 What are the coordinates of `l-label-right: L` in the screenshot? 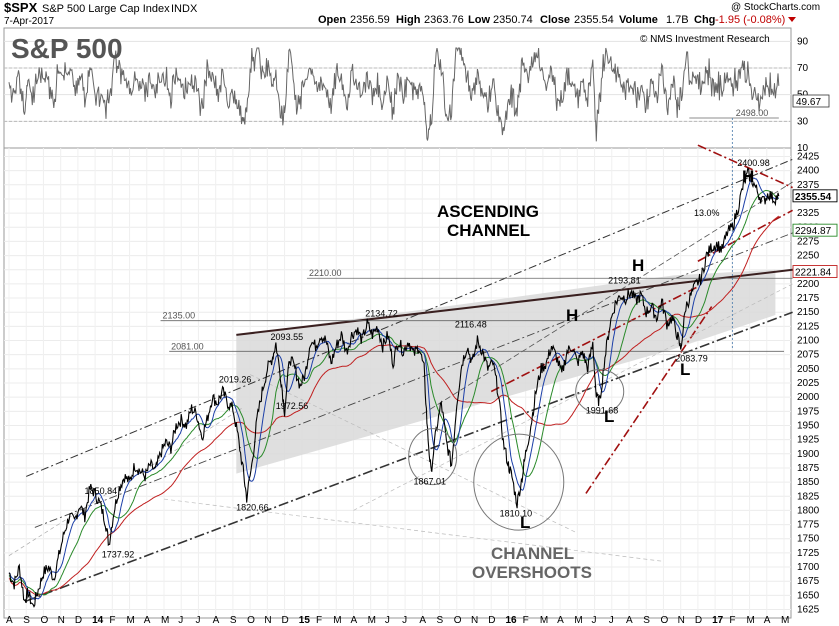 It's located at (685, 369).